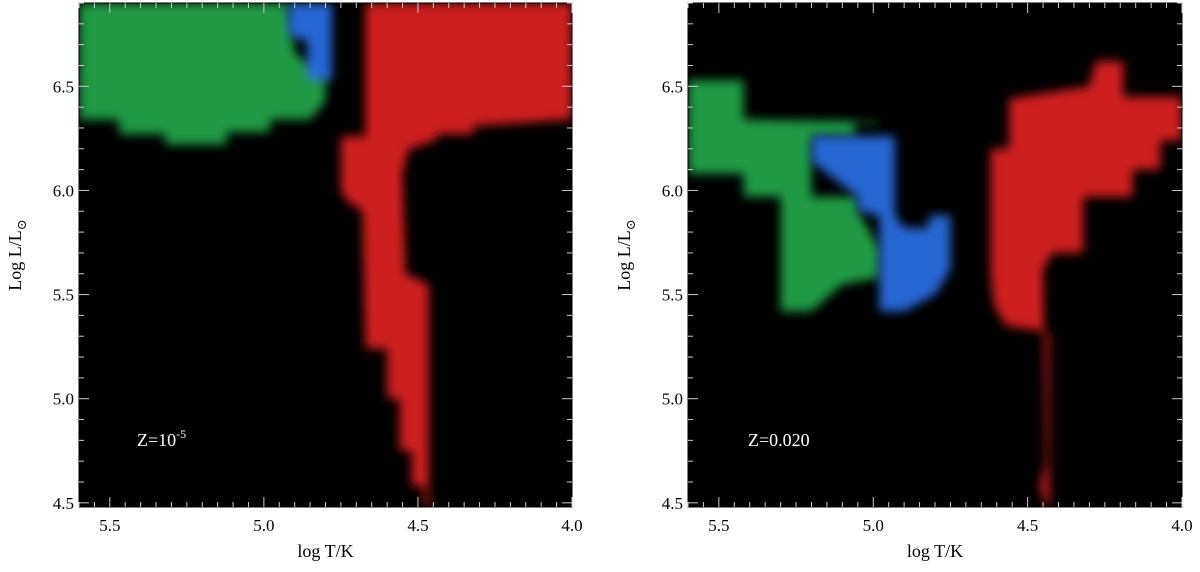  What do you see at coordinates (161, 438) in the screenshot?
I see `metallicity-annotation: Z=10-5` at bounding box center [161, 438].